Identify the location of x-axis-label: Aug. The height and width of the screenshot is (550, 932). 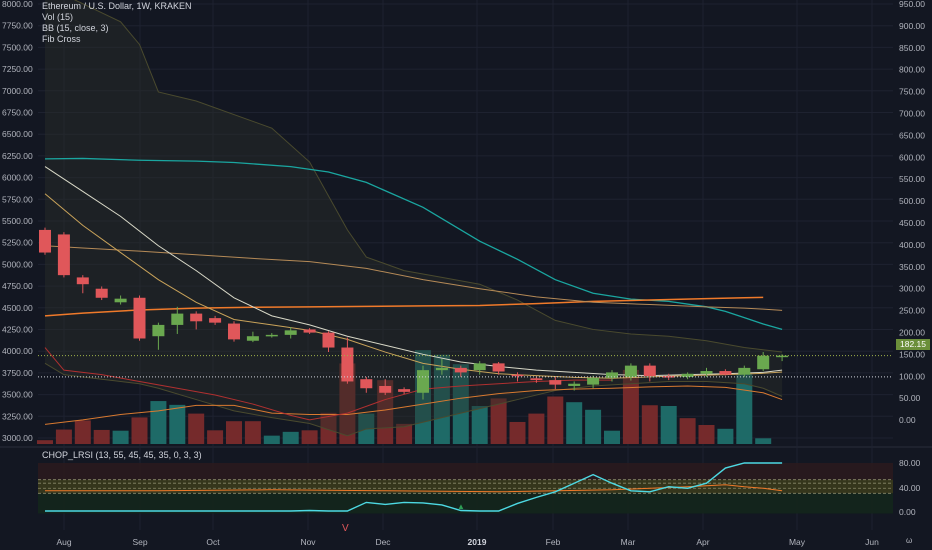
(63, 542).